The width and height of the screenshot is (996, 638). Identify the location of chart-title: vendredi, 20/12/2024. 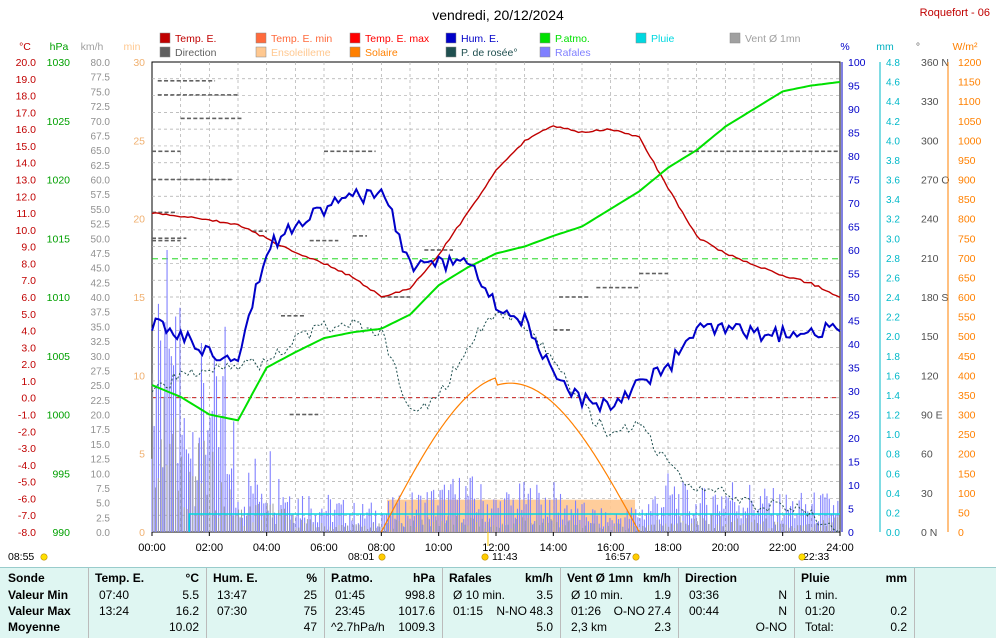
(498, 15).